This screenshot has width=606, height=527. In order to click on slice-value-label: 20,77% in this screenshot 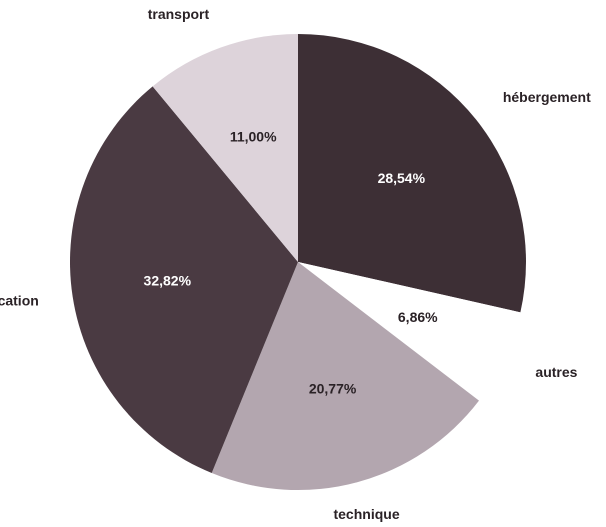, I will do `click(333, 388)`.